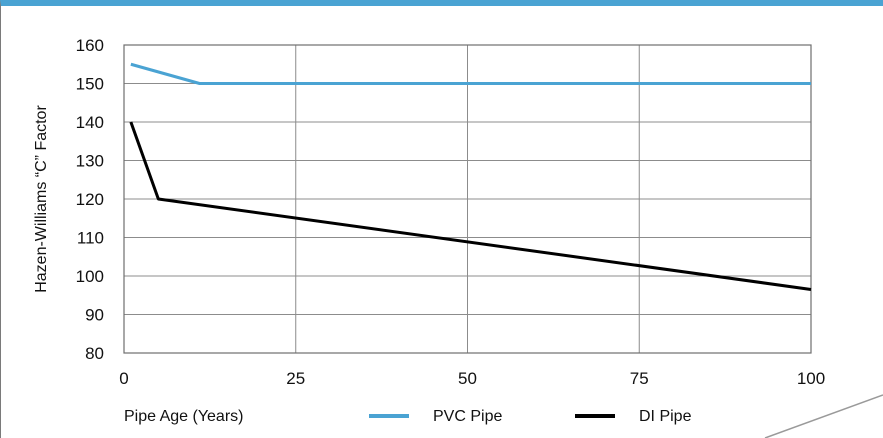 Image resolution: width=883 pixels, height=438 pixels. Describe the element at coordinates (94, 353) in the screenshot. I see `y-tick-label: 80` at that location.